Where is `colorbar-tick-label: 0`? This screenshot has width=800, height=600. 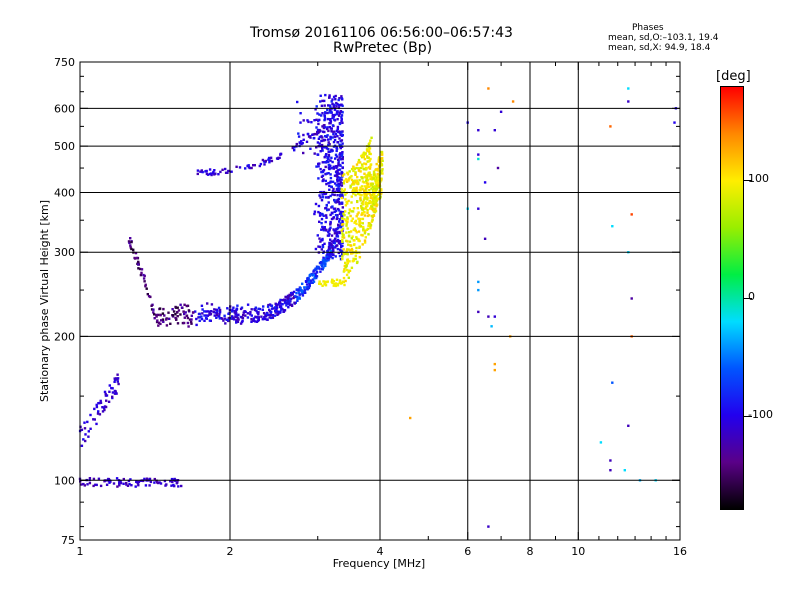 colorbar-tick-label: 0 is located at coordinates (751, 296).